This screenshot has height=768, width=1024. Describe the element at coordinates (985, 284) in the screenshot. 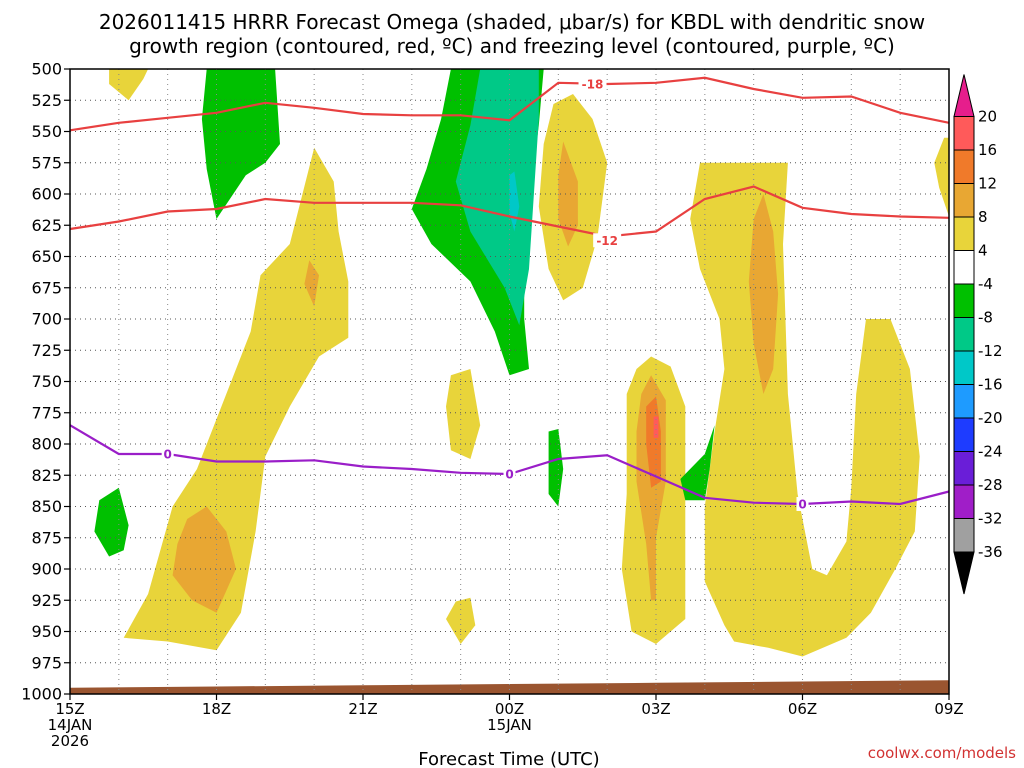

I see `colorbar-label-5: -4` at that location.